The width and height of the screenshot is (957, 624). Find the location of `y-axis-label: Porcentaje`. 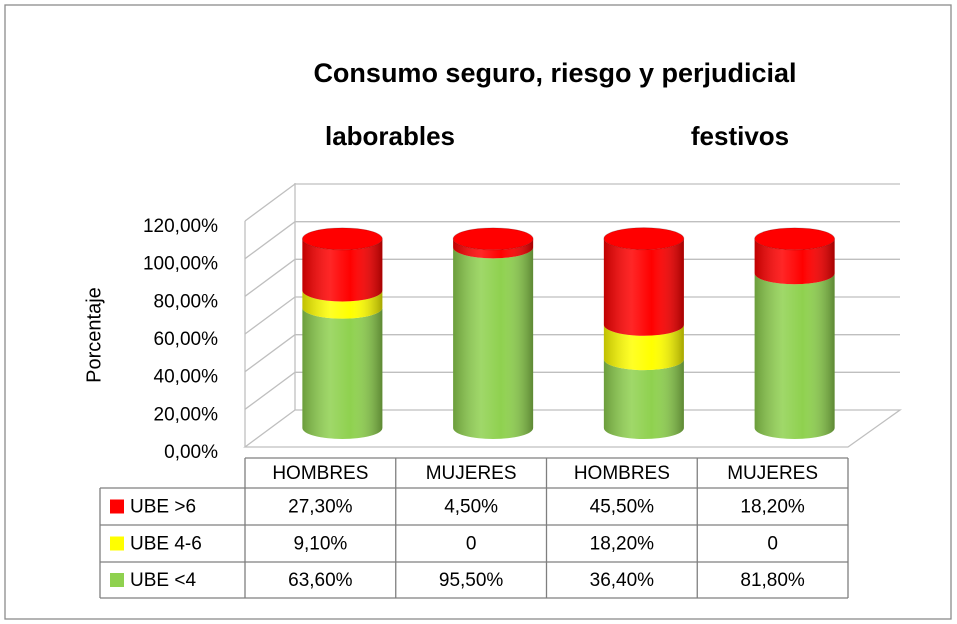

y-axis-label: Porcentaje is located at coordinates (94, 335).